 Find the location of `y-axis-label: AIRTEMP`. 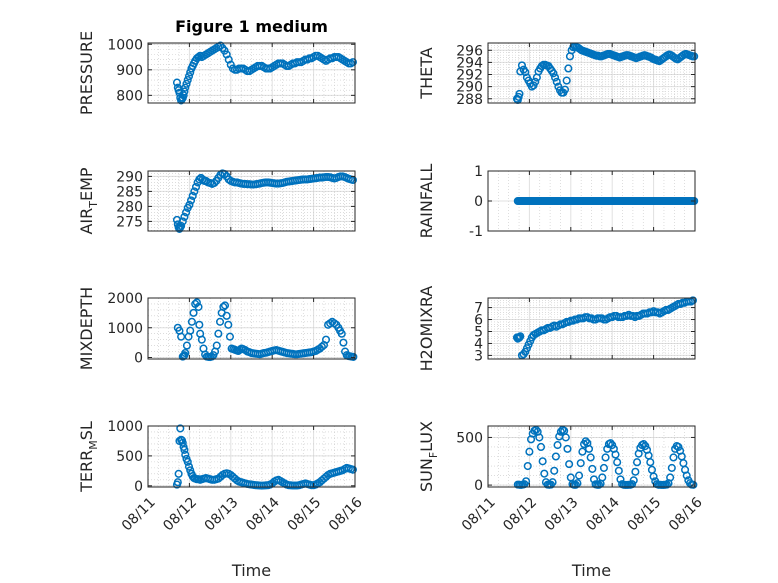

y-axis-label: AIRTEMP is located at coordinates (88, 200).